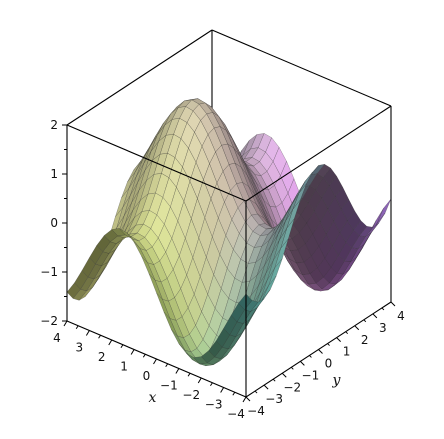 This screenshot has height=439, width=444. I want to click on y-tick-label: −3, so click(274, 399).